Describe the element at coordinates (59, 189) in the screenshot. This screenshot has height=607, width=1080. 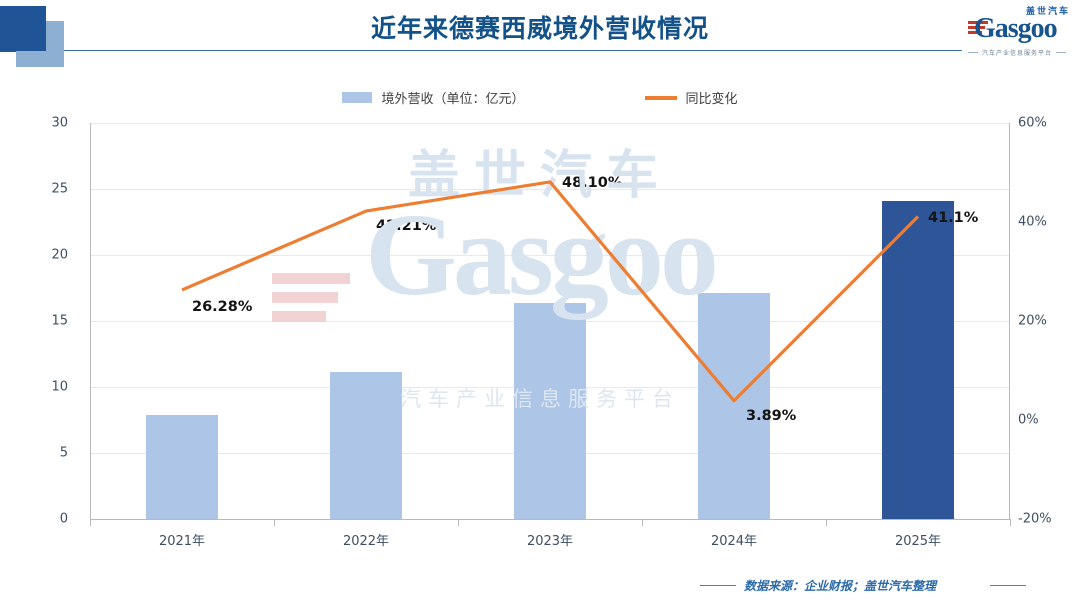
I see `y-axis-left-tick: 25` at that location.